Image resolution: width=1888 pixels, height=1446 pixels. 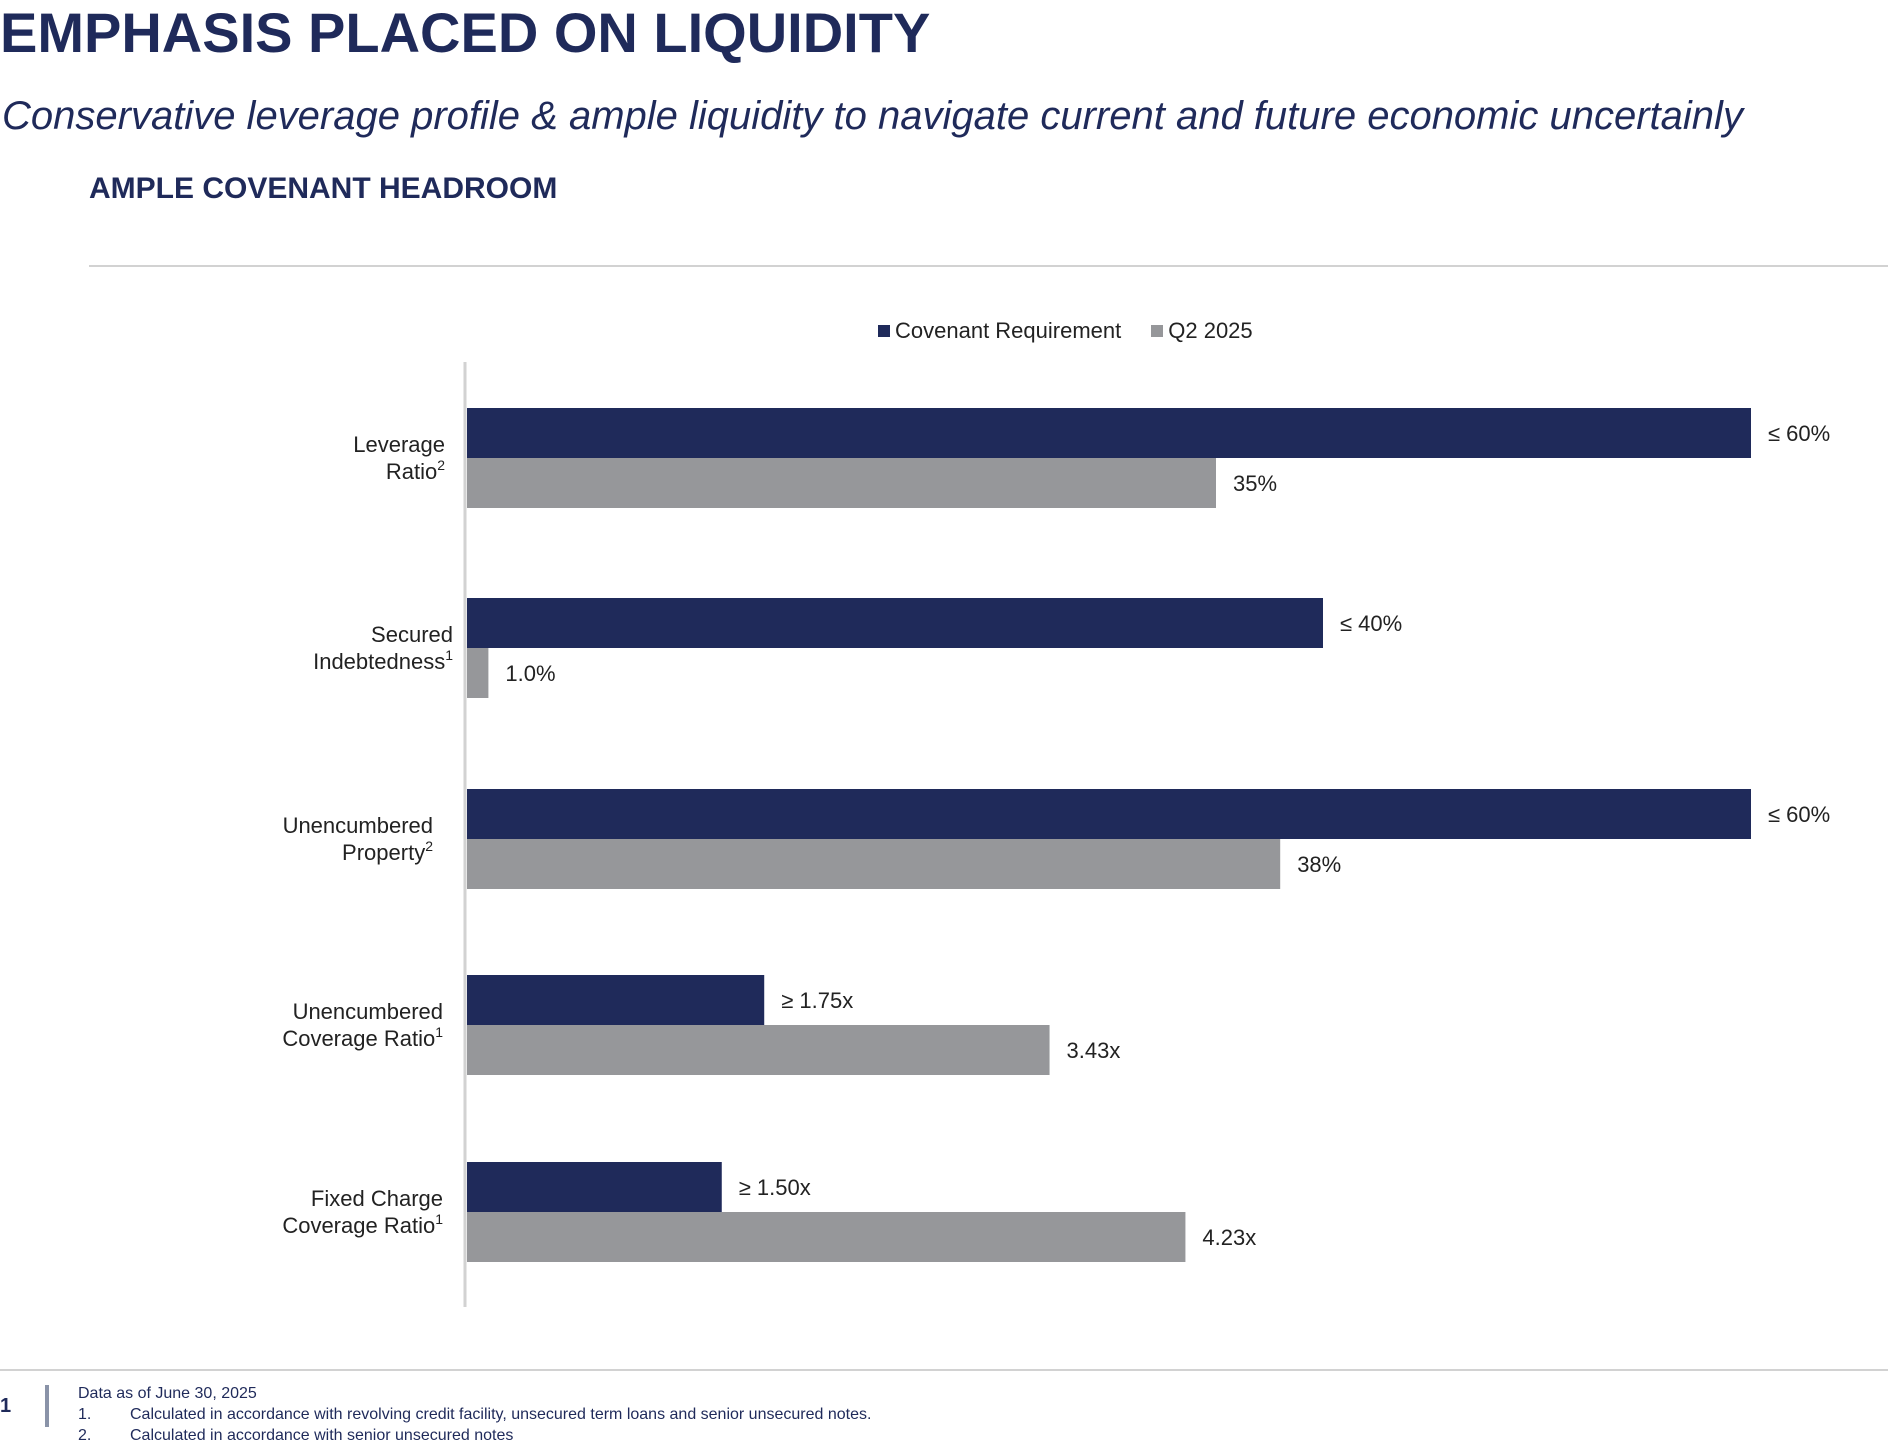 I want to click on page-number: 1, so click(x=6, y=1406).